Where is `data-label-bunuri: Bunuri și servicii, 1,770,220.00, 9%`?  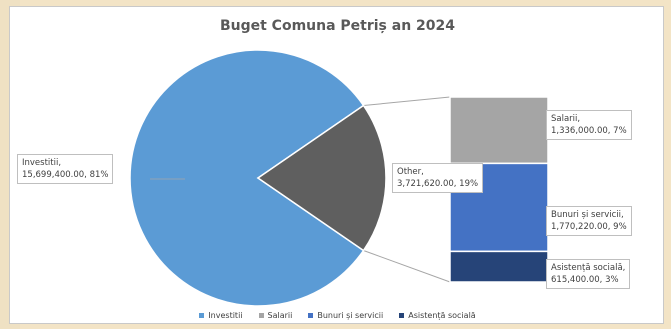
data-label-bunuri: Bunuri și servicii, 1,770,220.00, 9% is located at coordinates (589, 221).